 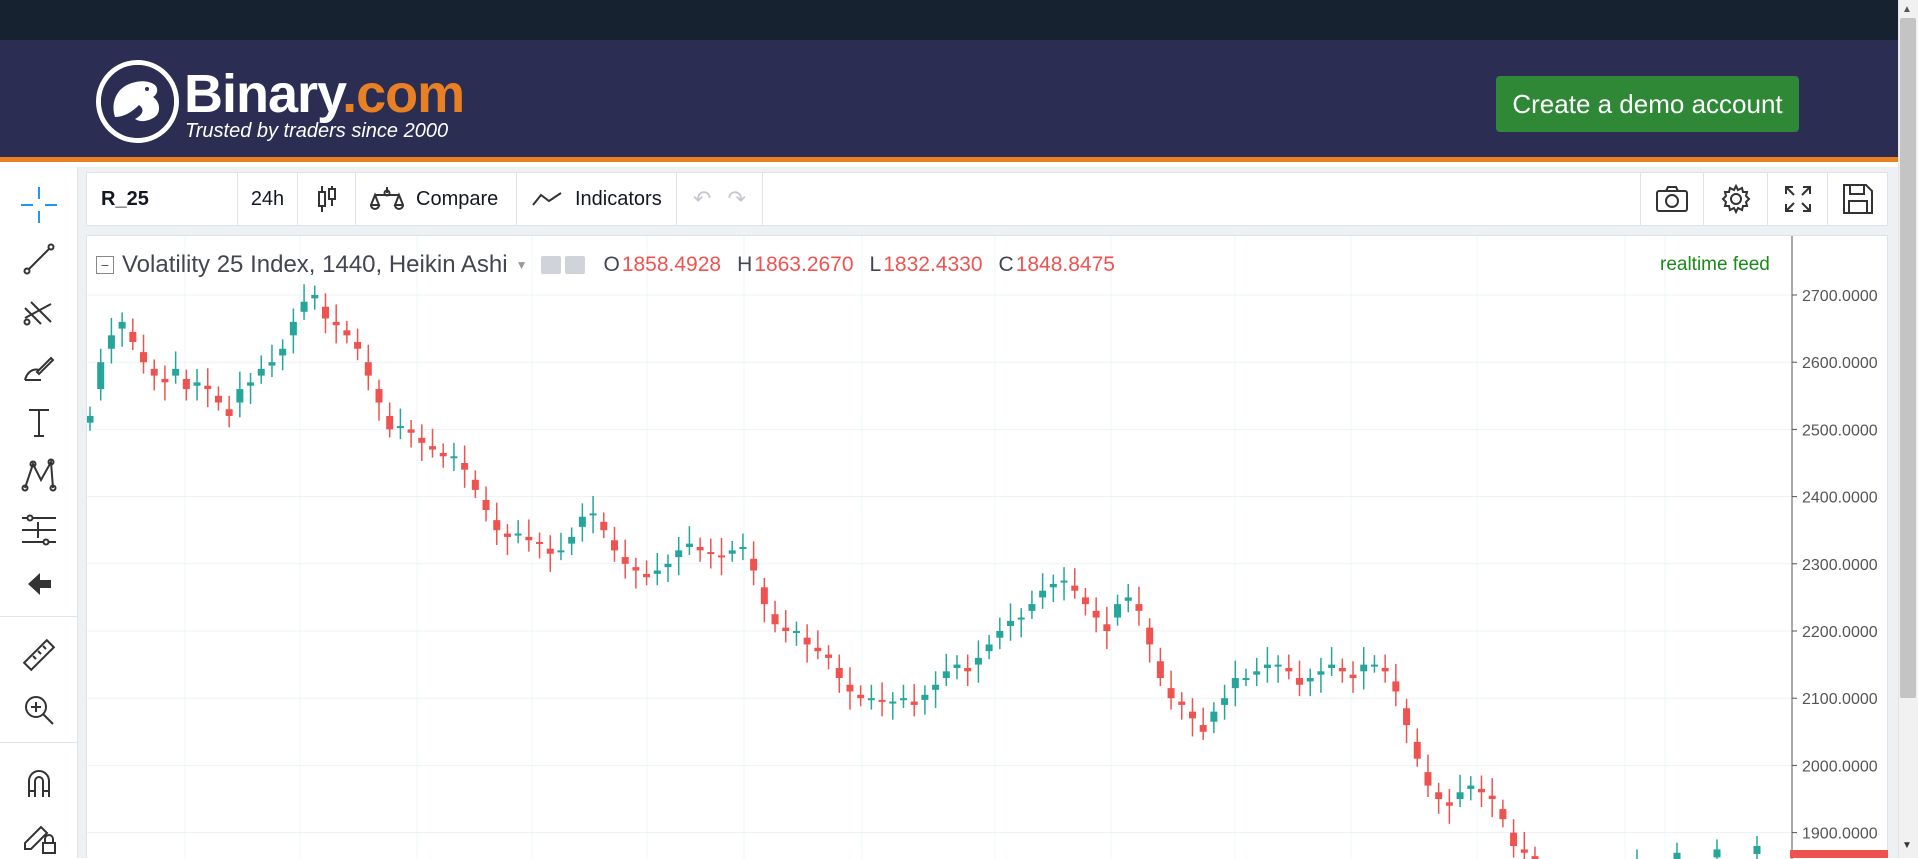 I want to click on symbol-selector: R_25, so click(x=162, y=199).